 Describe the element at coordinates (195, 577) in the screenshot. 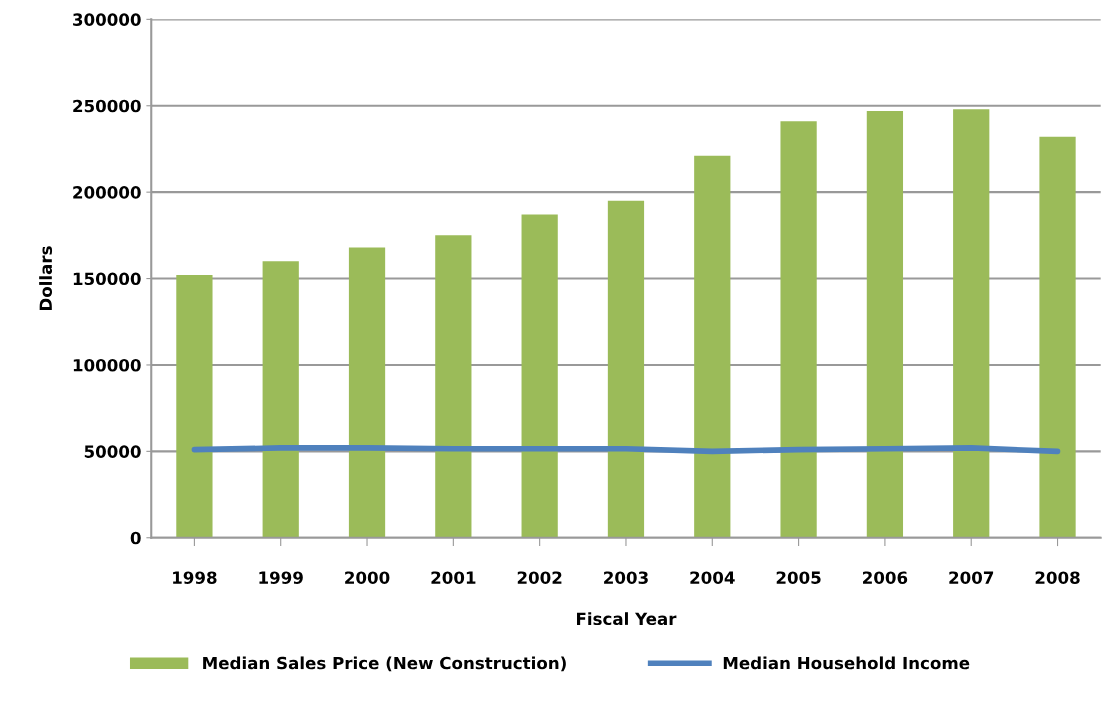

I see `x-tick-label: 1998` at that location.